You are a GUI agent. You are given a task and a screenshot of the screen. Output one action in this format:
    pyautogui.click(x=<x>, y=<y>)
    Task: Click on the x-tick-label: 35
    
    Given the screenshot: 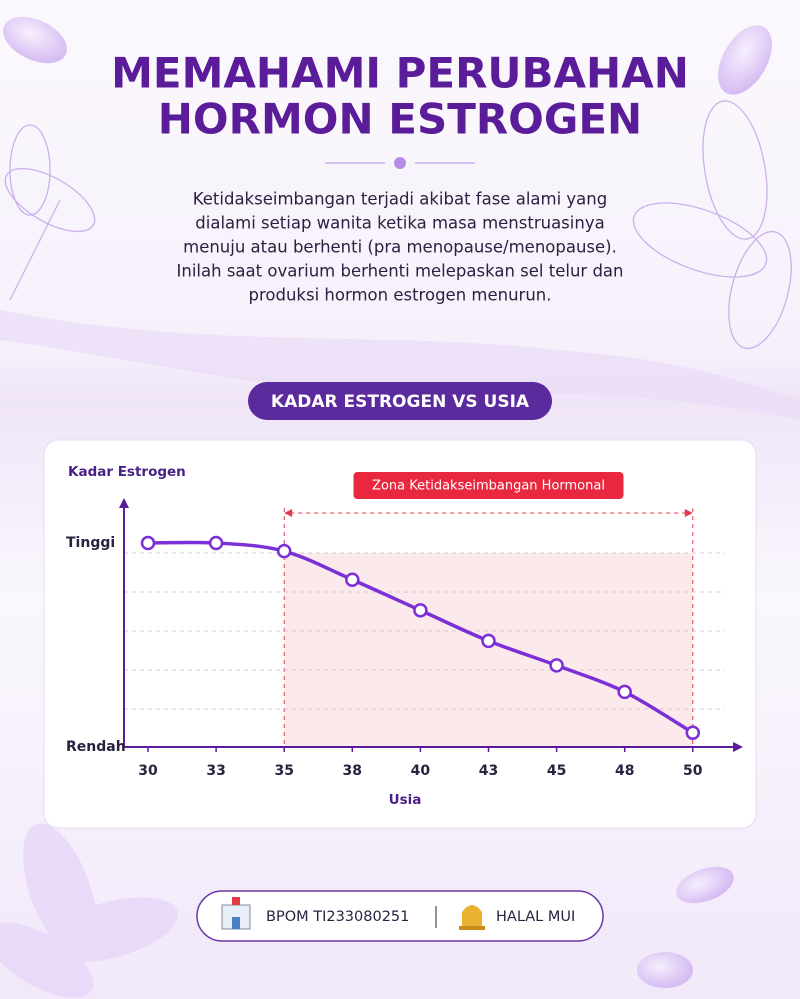 What is the action you would take?
    pyautogui.click(x=283, y=771)
    